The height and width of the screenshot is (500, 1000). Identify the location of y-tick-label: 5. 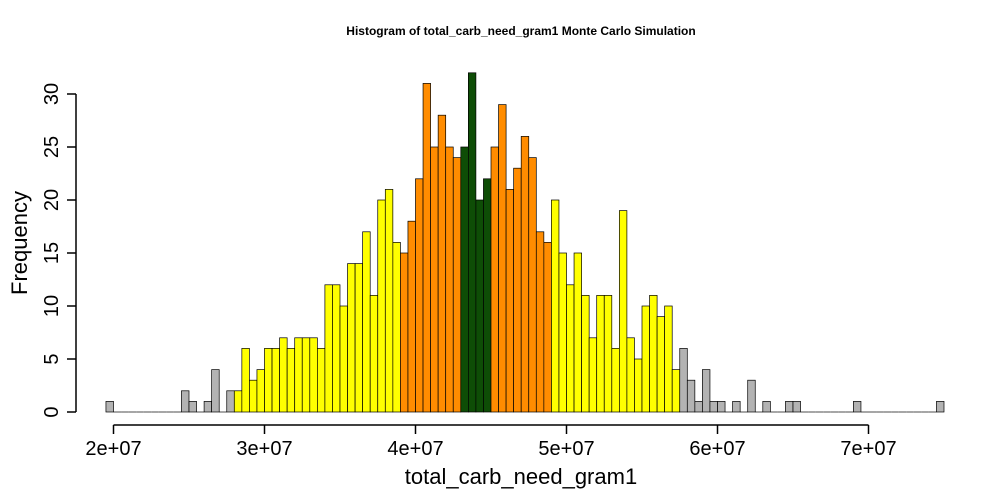
(52, 358).